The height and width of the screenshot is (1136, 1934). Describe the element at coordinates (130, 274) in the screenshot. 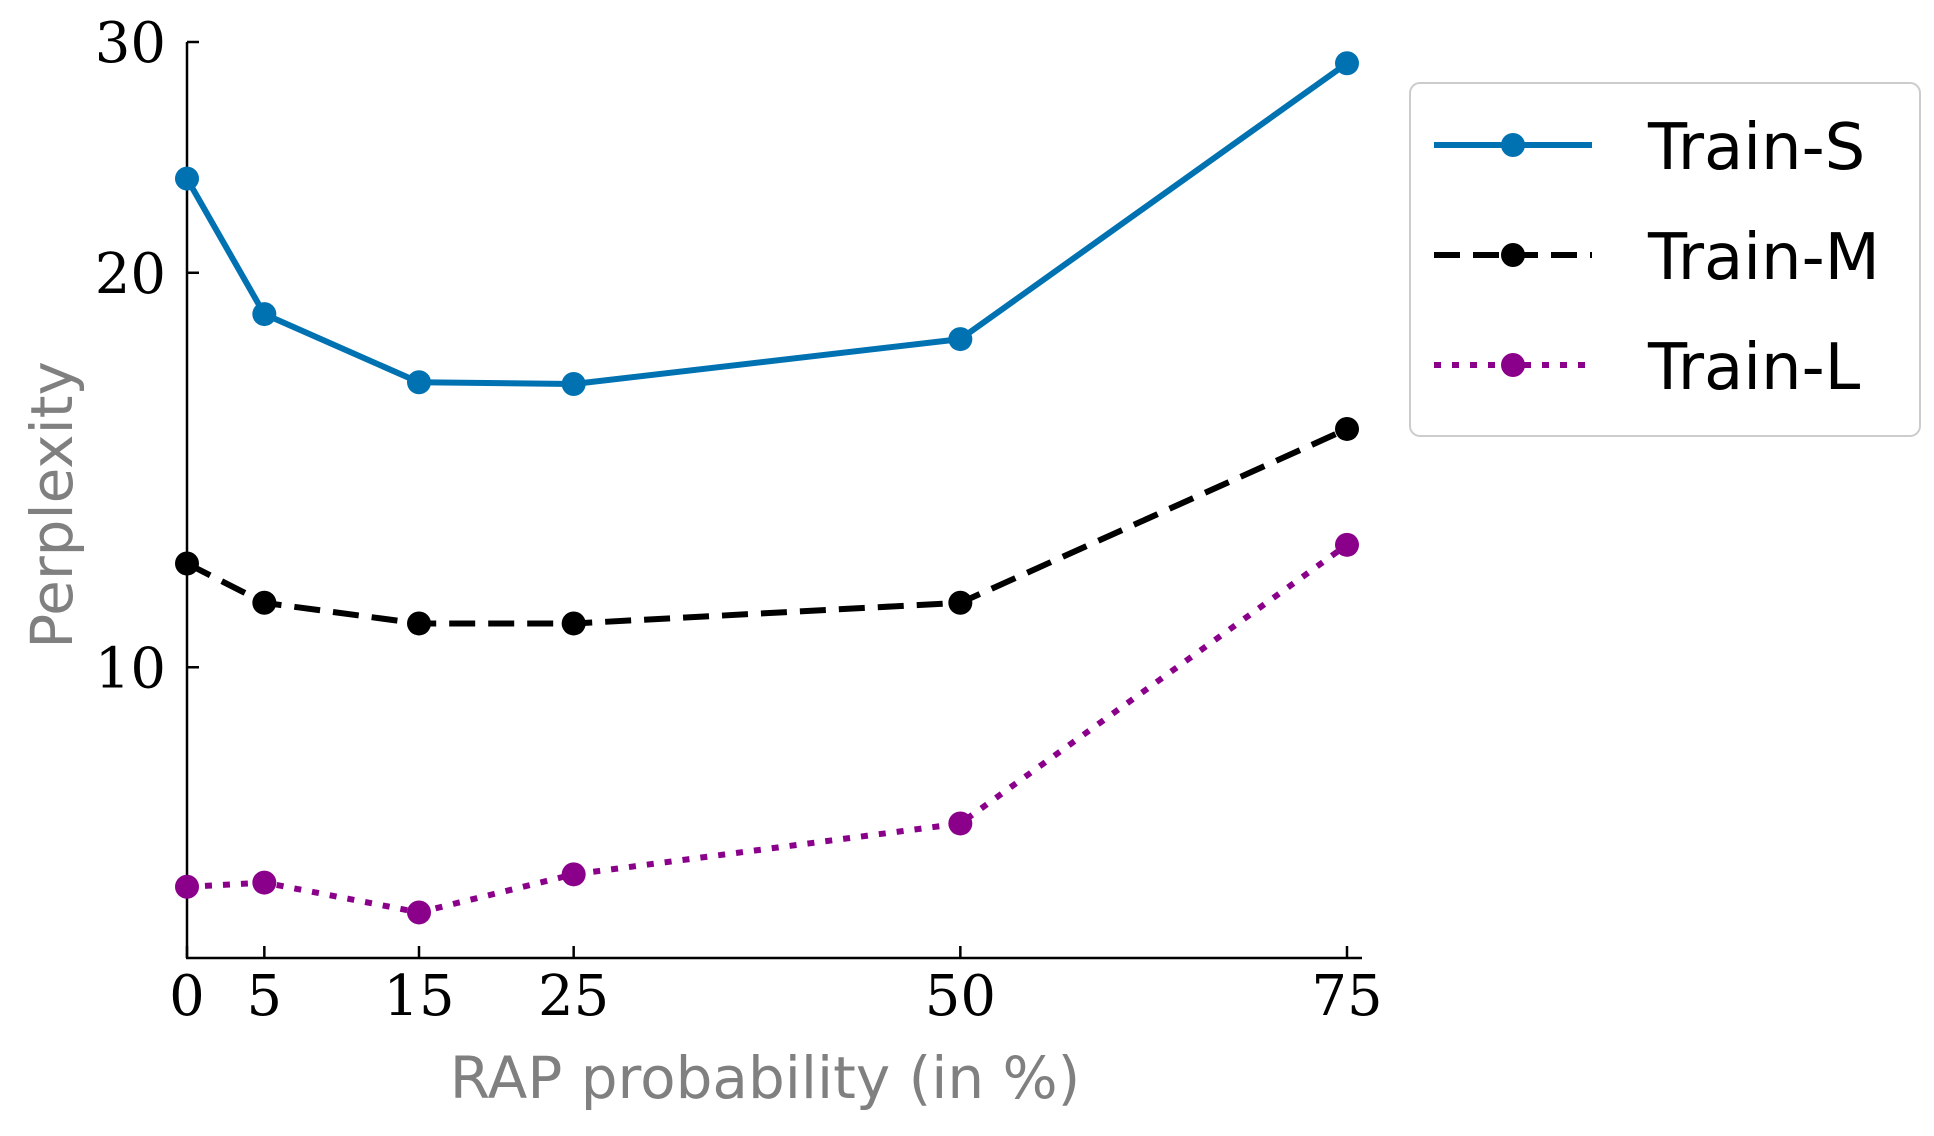

I see `y-tick-label: 20` at that location.